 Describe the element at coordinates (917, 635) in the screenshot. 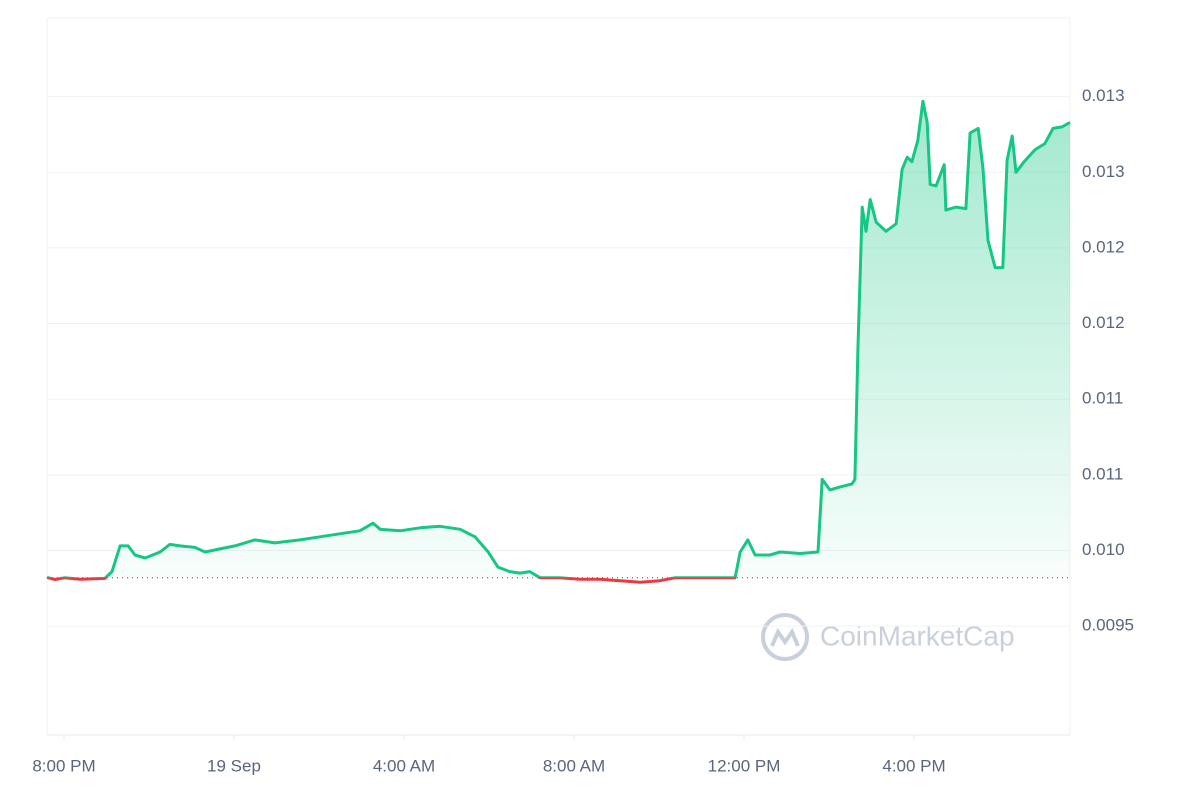

I see `watermark: CoinMarketCap` at that location.